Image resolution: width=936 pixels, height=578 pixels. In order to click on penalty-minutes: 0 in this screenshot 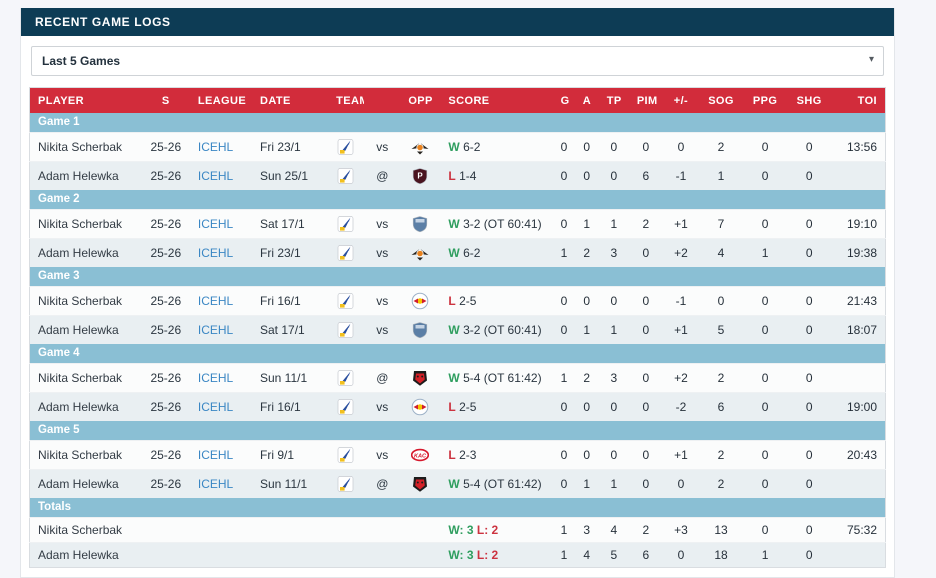, I will do `click(645, 483)`.